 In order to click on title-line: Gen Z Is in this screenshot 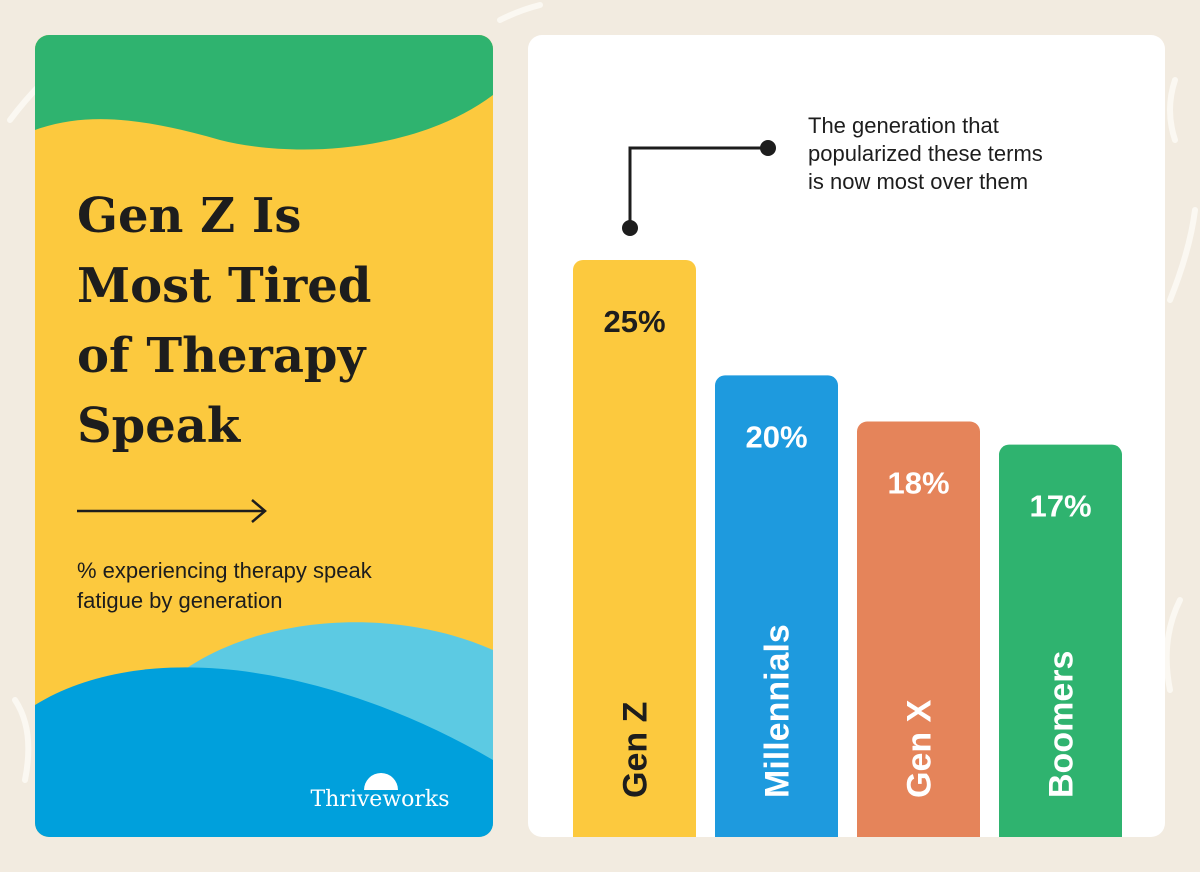, I will do `click(189, 216)`.